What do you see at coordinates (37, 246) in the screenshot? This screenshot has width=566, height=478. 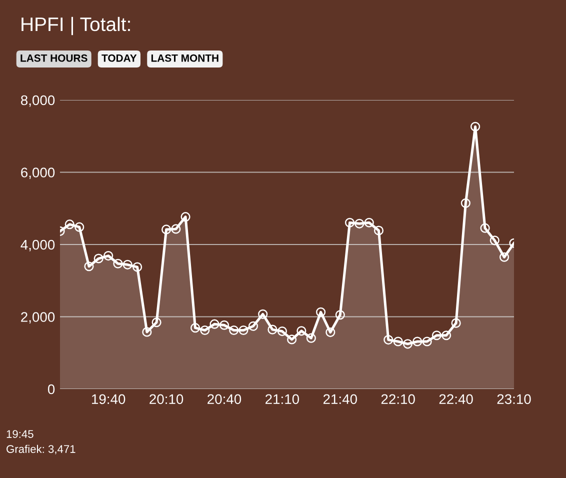 I see `y-tick-label: 4,000` at bounding box center [37, 246].